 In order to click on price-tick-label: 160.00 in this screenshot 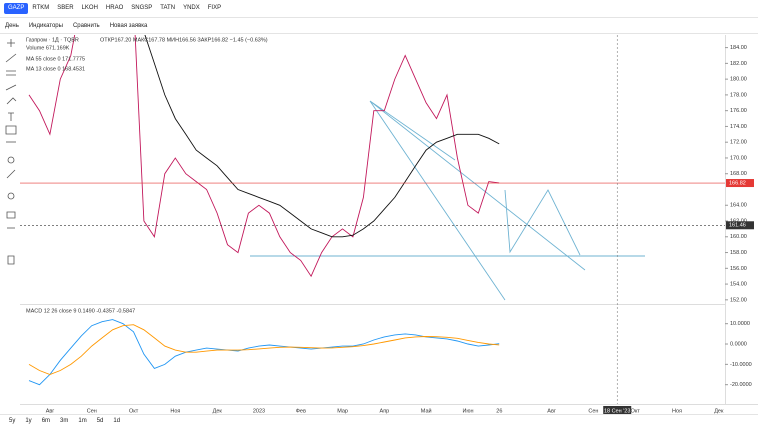, I will do `click(738, 237)`.